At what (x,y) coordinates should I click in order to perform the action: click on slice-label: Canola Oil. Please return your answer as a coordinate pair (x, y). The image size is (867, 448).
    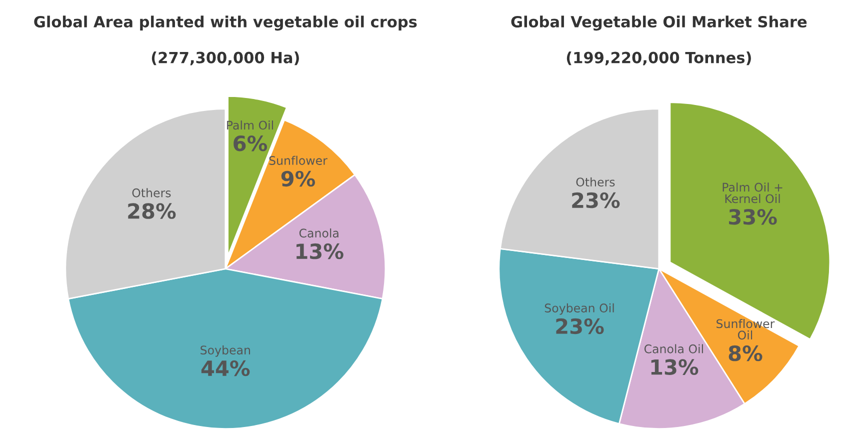
    Looking at the image, I should click on (673, 349).